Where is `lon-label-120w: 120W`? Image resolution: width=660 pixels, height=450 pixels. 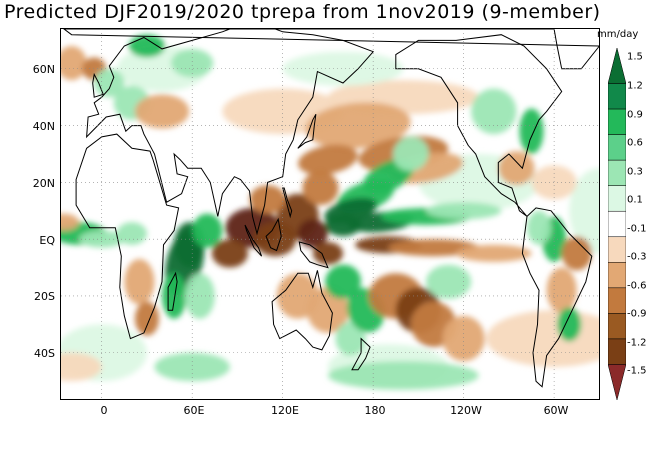 lon-label-120w: 120W is located at coordinates (466, 410).